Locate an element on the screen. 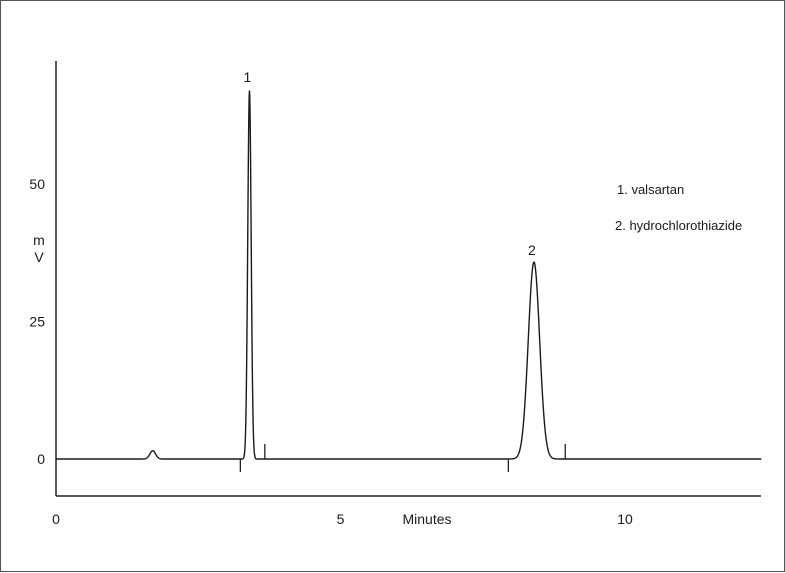  y-tick-label: 25 is located at coordinates (37, 322).